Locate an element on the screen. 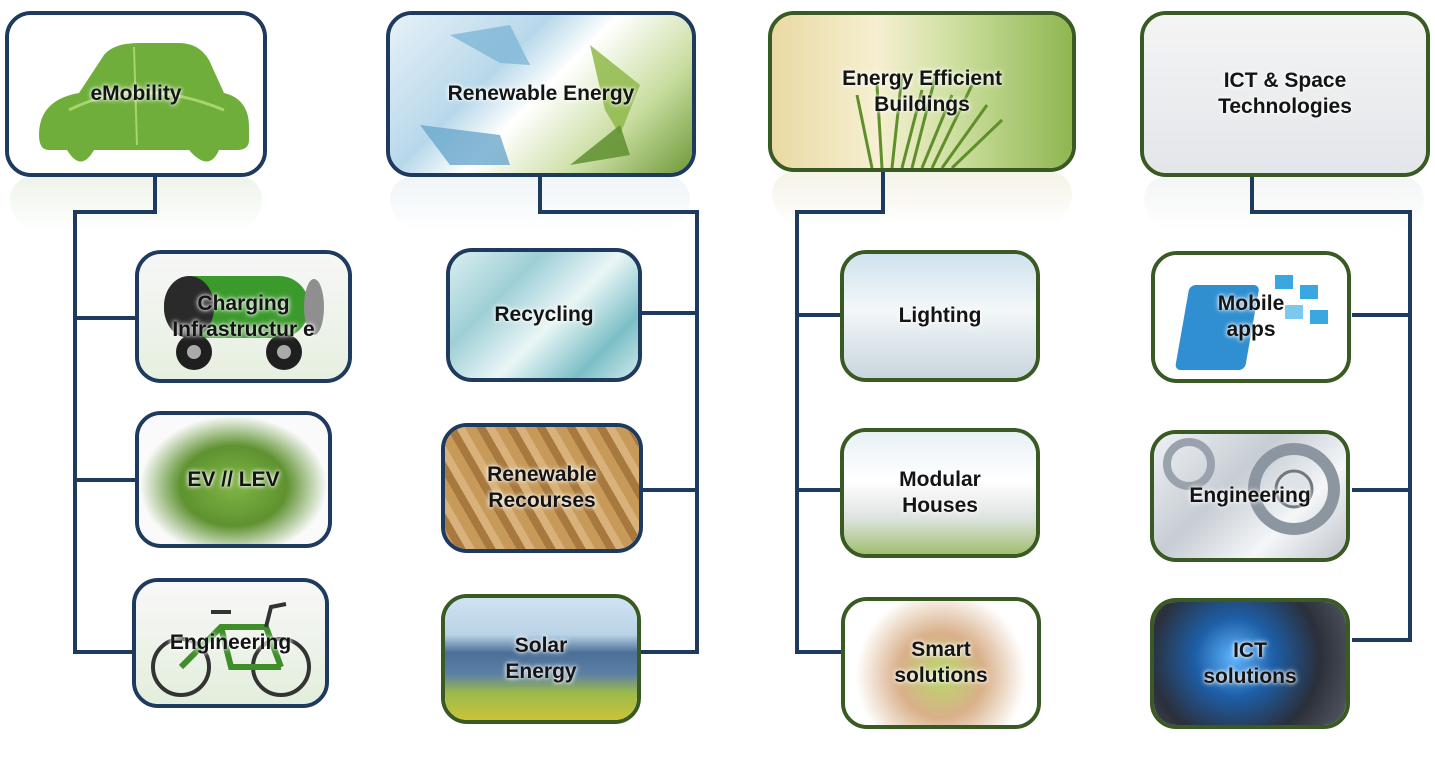  header-label: Energy Efficient Buildings is located at coordinates (922, 91).